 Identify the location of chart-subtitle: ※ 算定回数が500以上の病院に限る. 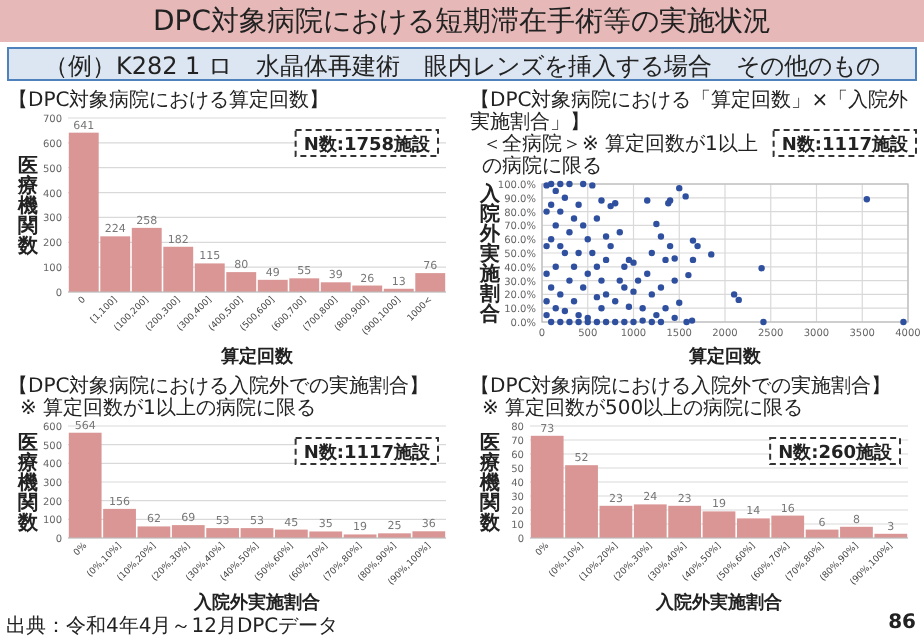
(643, 408).